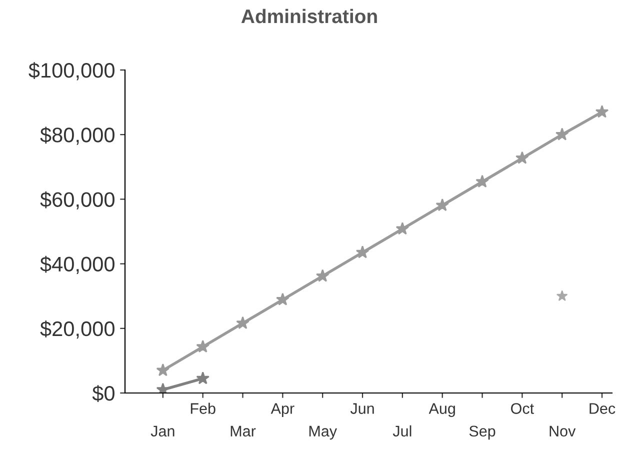  I want to click on x-tick-label: Apr, so click(282, 410).